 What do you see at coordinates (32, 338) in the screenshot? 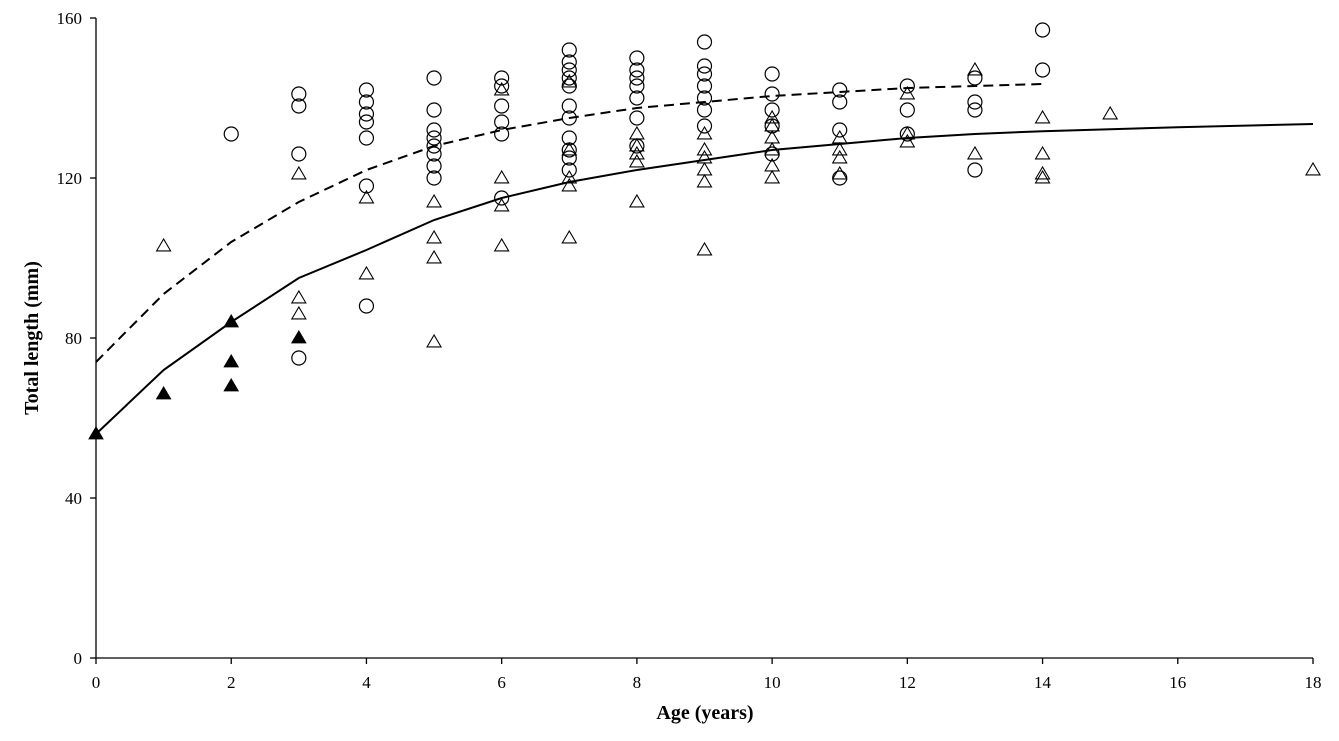
I see `y-axis-title: Total length (mm)` at bounding box center [32, 338].